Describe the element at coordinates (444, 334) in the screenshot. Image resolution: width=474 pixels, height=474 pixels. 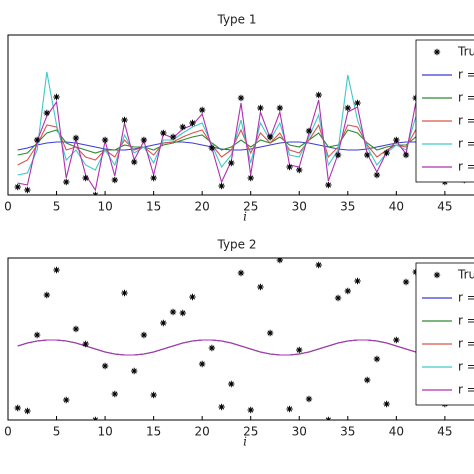
I see `legend-box` at that location.